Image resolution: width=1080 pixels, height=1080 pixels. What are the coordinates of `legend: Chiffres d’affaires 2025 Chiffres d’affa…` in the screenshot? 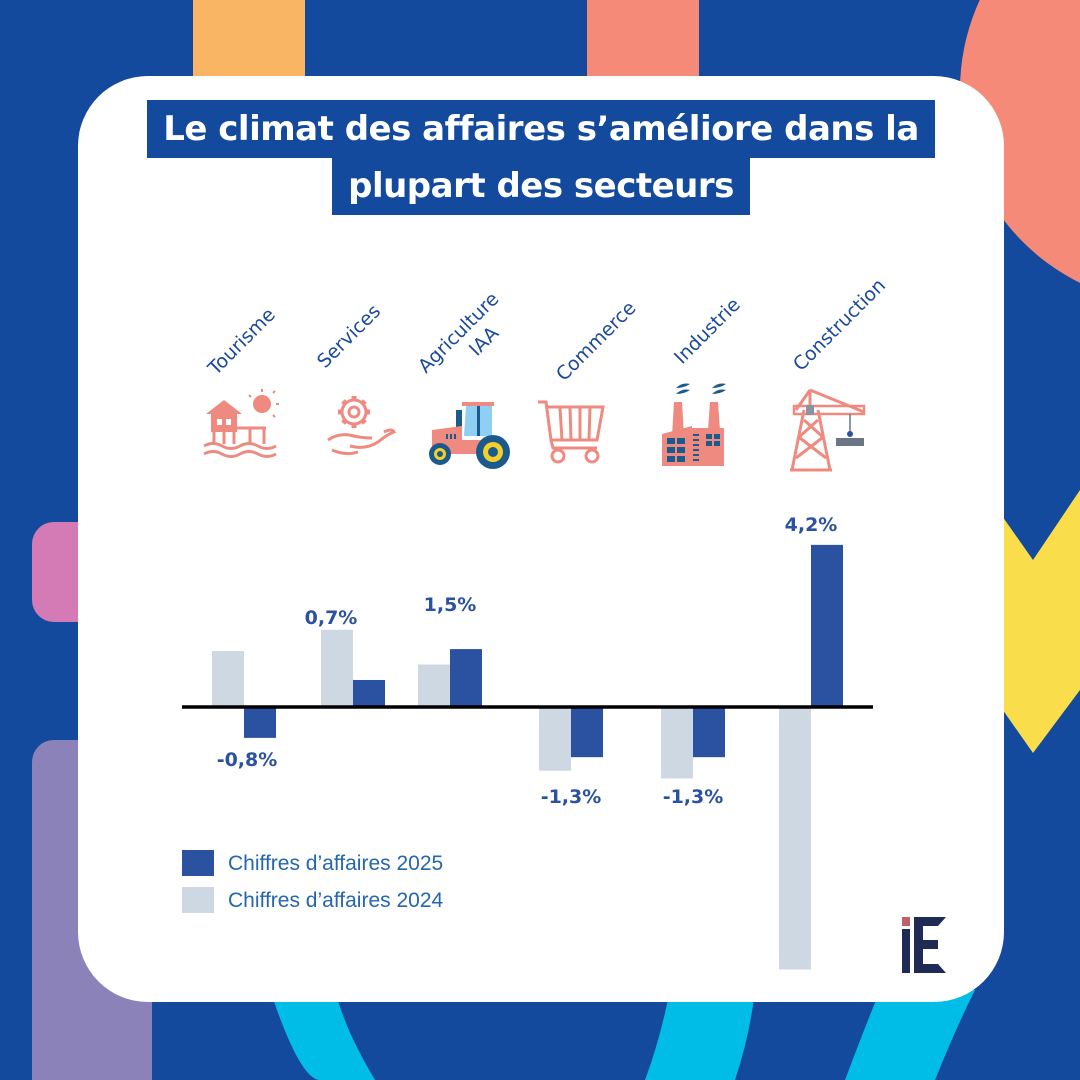 It's located at (313, 881).